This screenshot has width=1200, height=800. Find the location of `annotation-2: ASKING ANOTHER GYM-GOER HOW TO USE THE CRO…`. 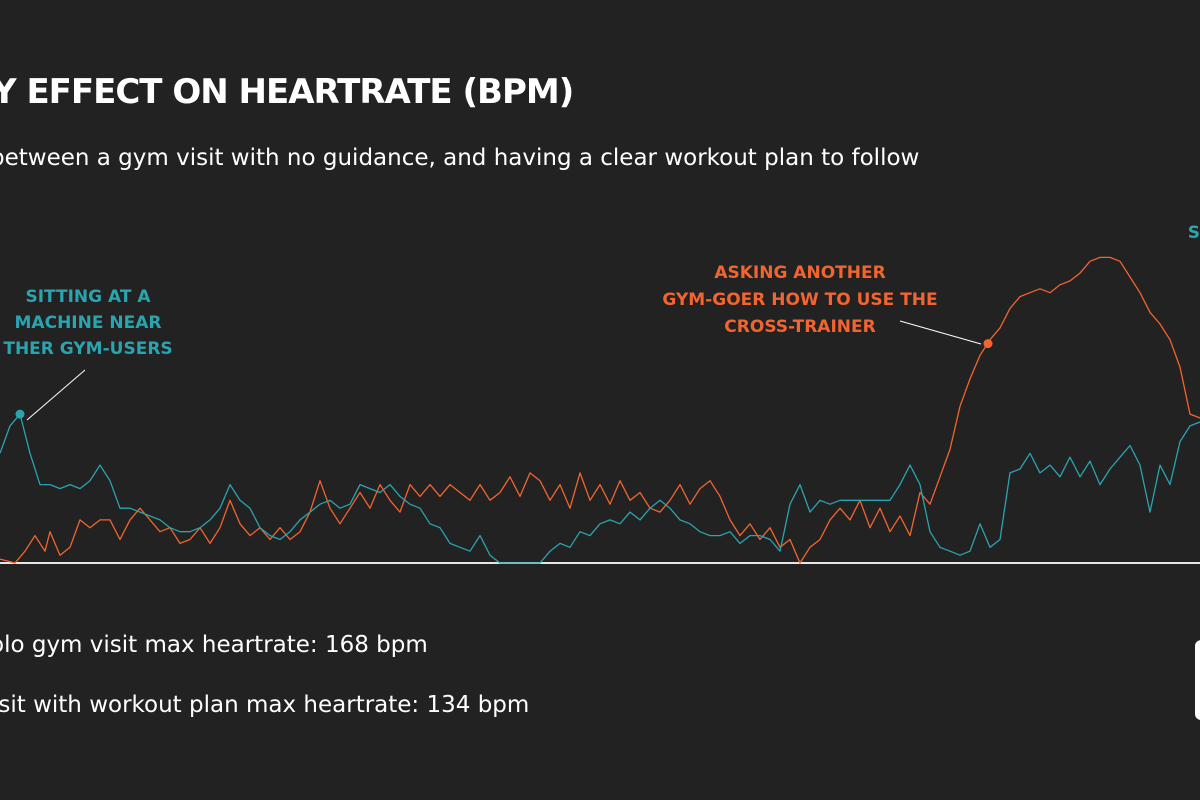

annotation-2: ASKING ANOTHER GYM-GOER HOW TO USE THE CRO… is located at coordinates (827, 306).